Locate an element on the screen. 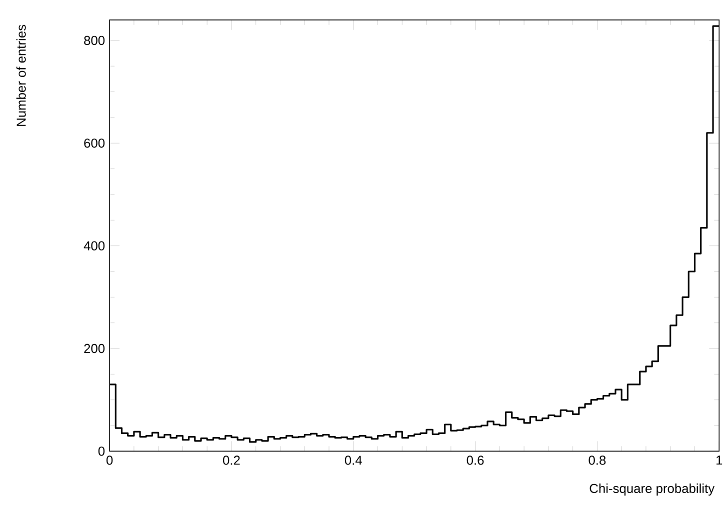 This screenshot has width=727, height=527. x-tick-label: 0.6 is located at coordinates (475, 460).